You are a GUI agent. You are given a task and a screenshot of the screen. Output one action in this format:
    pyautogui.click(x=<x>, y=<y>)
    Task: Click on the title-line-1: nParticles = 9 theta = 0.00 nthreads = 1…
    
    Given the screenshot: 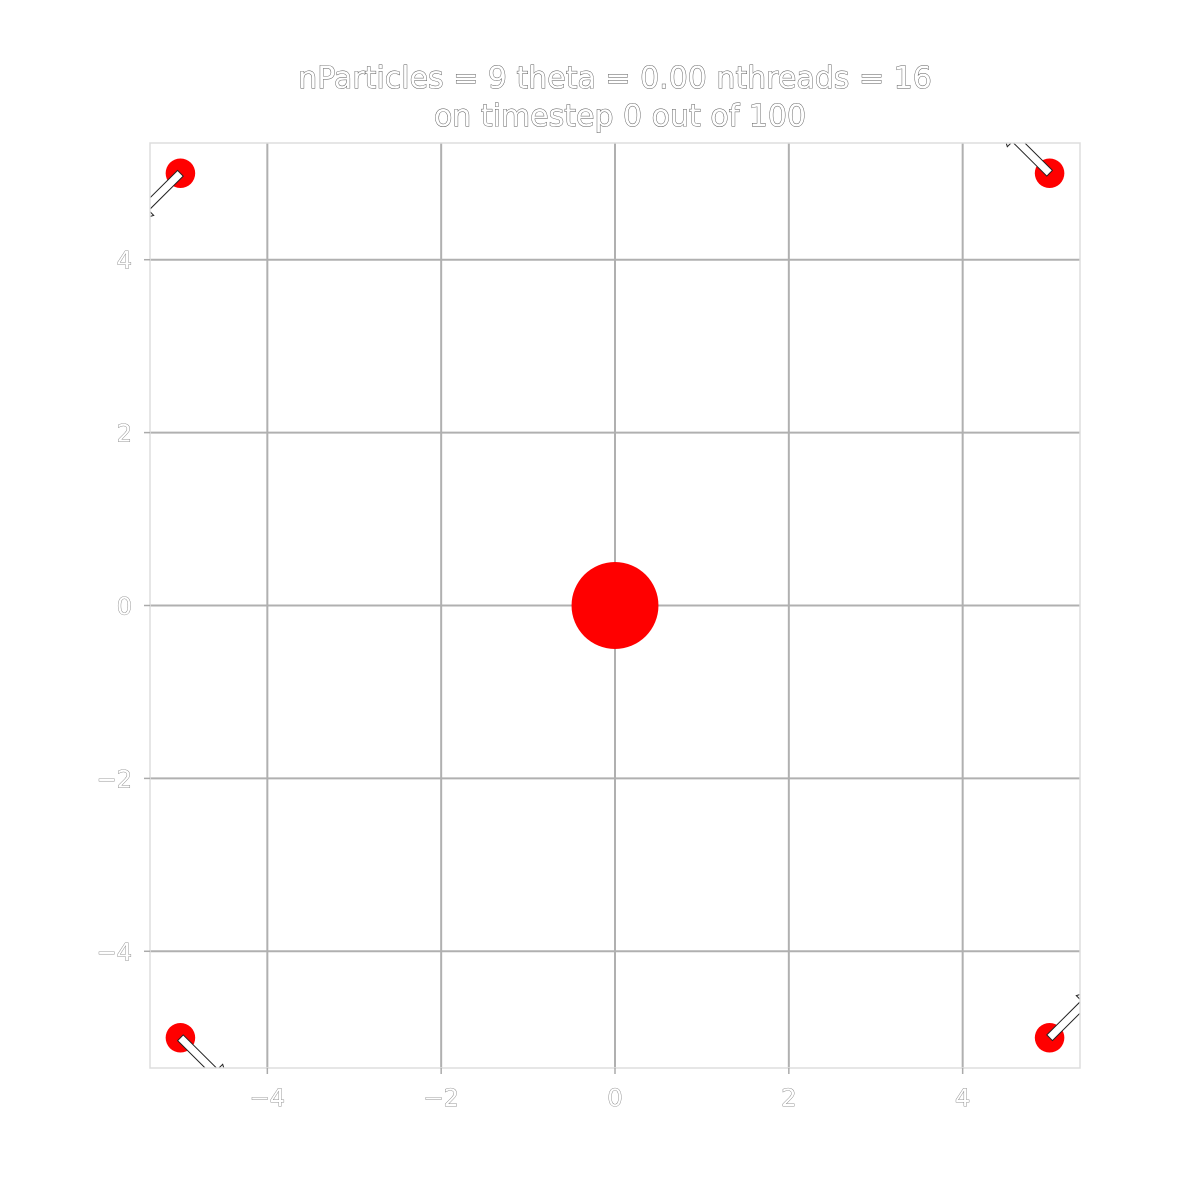 What is the action you would take?
    pyautogui.click(x=615, y=78)
    